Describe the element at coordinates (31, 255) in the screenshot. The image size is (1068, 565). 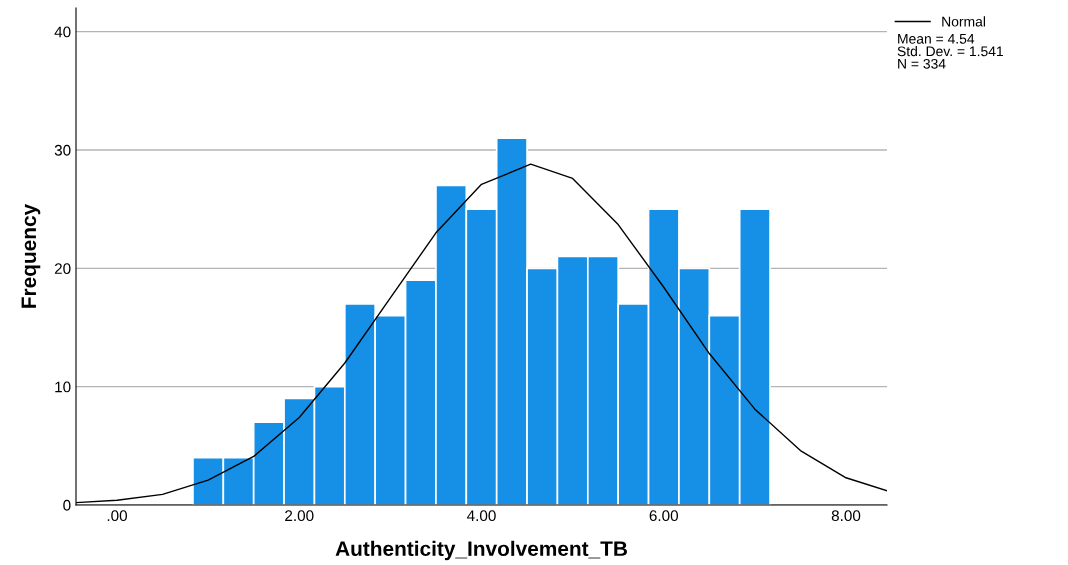
I see `y-axis-title: Frequency` at that location.